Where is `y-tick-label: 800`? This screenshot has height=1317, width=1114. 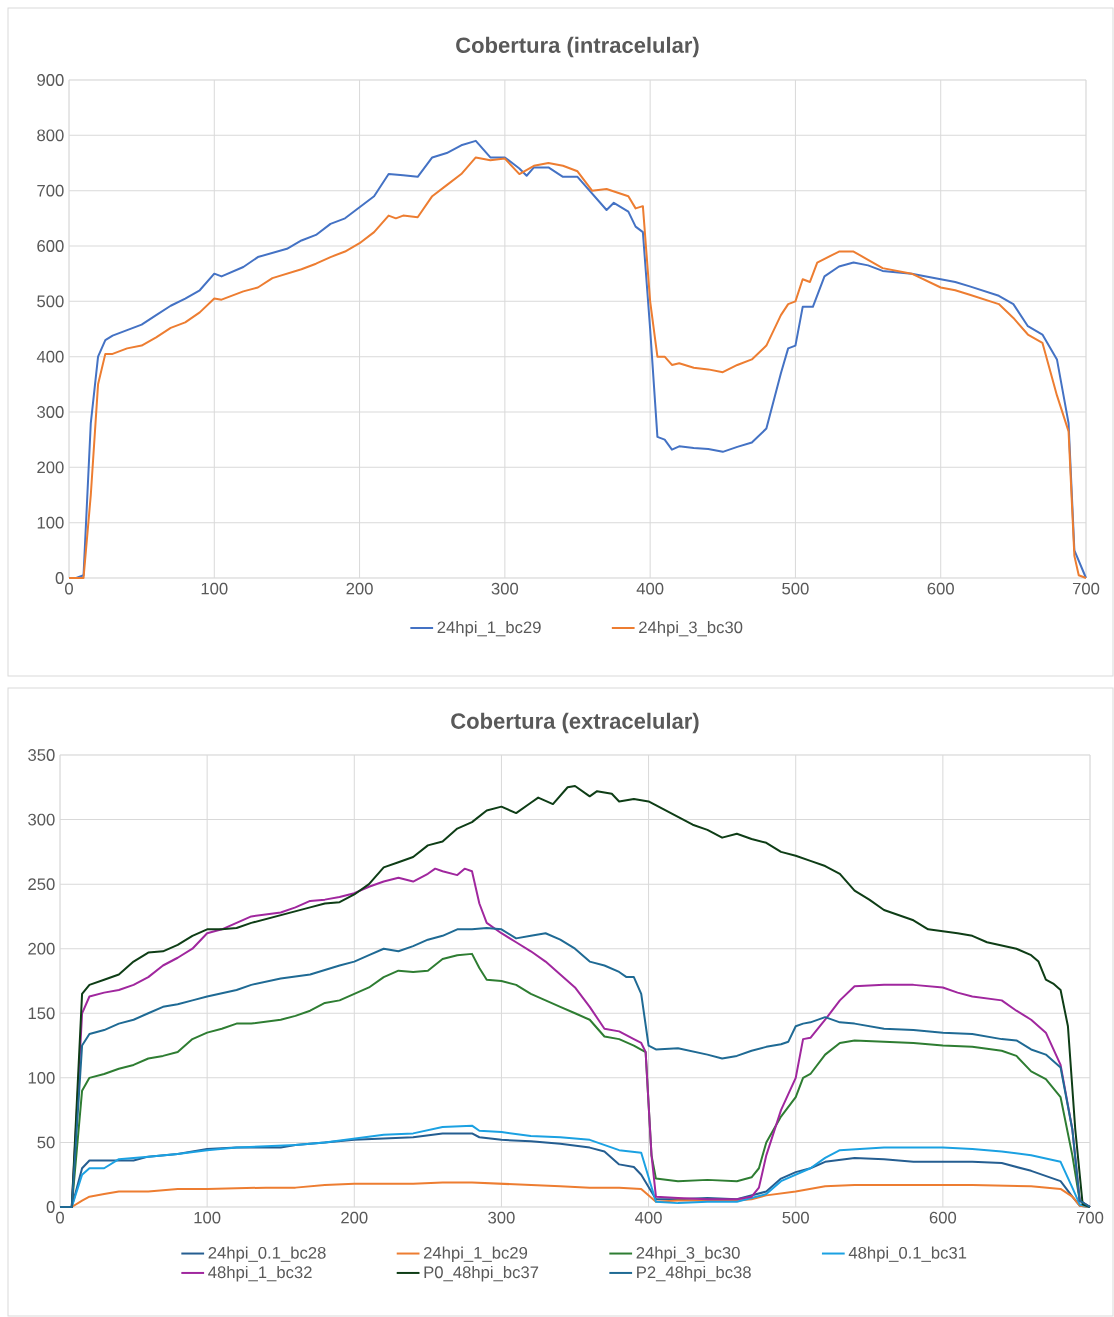 y-tick-label: 800 is located at coordinates (50, 135).